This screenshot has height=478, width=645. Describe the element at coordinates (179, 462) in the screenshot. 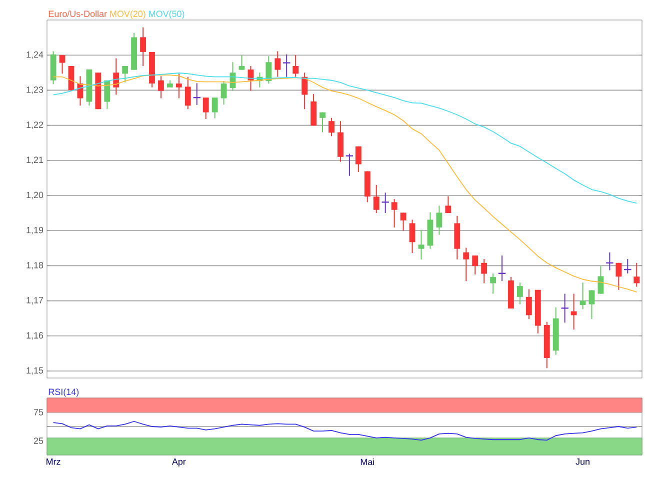

I see `x-tick-label: Apr` at that location.